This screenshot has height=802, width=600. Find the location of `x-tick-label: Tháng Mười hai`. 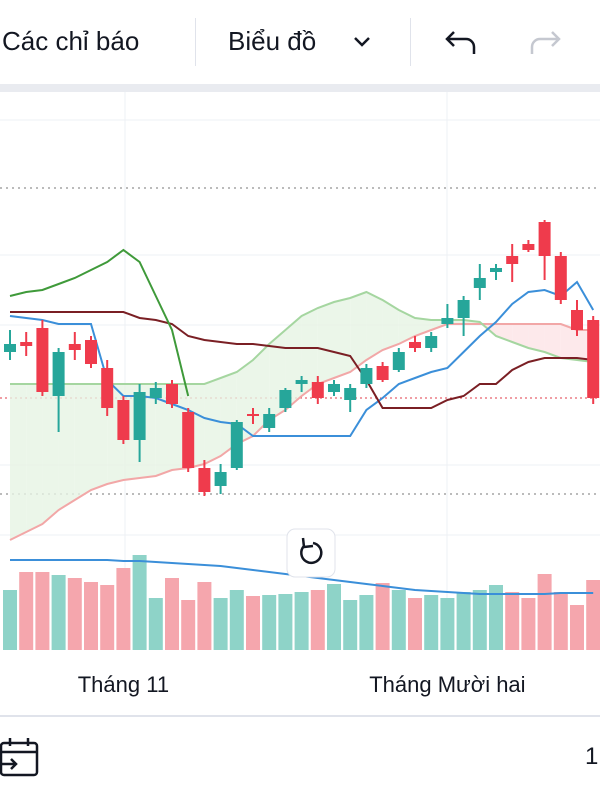

x-tick-label: Tháng Mười hai is located at coordinates (447, 684).